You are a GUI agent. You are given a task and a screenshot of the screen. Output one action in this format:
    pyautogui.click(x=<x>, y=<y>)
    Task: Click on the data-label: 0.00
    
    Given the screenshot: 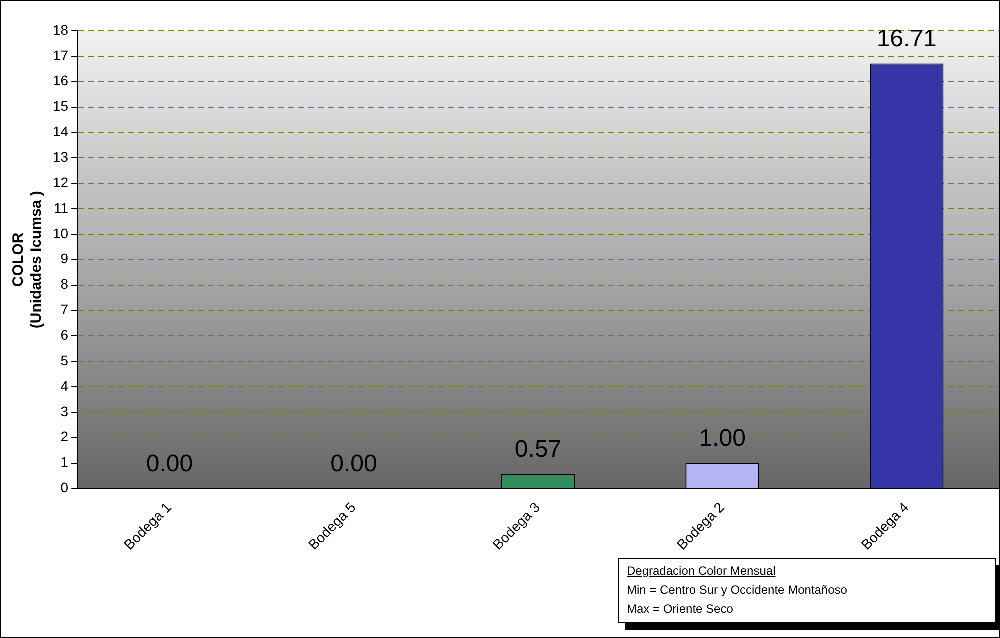 What is the action you would take?
    pyautogui.click(x=354, y=464)
    